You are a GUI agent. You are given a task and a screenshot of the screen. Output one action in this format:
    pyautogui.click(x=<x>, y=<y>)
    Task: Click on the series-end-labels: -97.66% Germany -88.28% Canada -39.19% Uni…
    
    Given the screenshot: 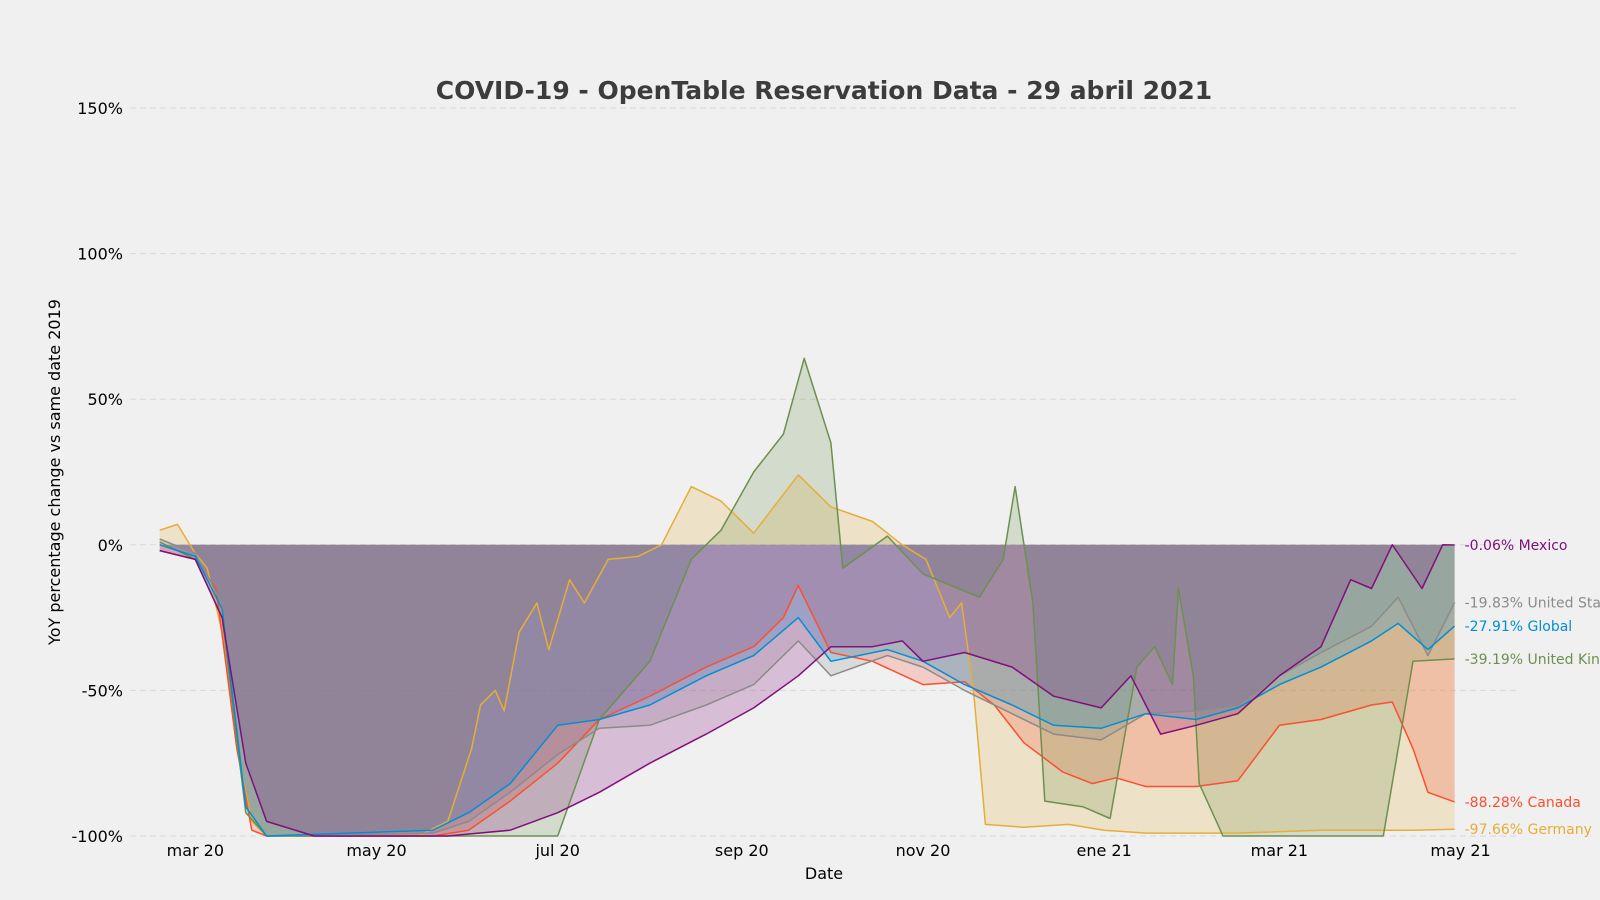 What is the action you would take?
    pyautogui.click(x=1532, y=688)
    